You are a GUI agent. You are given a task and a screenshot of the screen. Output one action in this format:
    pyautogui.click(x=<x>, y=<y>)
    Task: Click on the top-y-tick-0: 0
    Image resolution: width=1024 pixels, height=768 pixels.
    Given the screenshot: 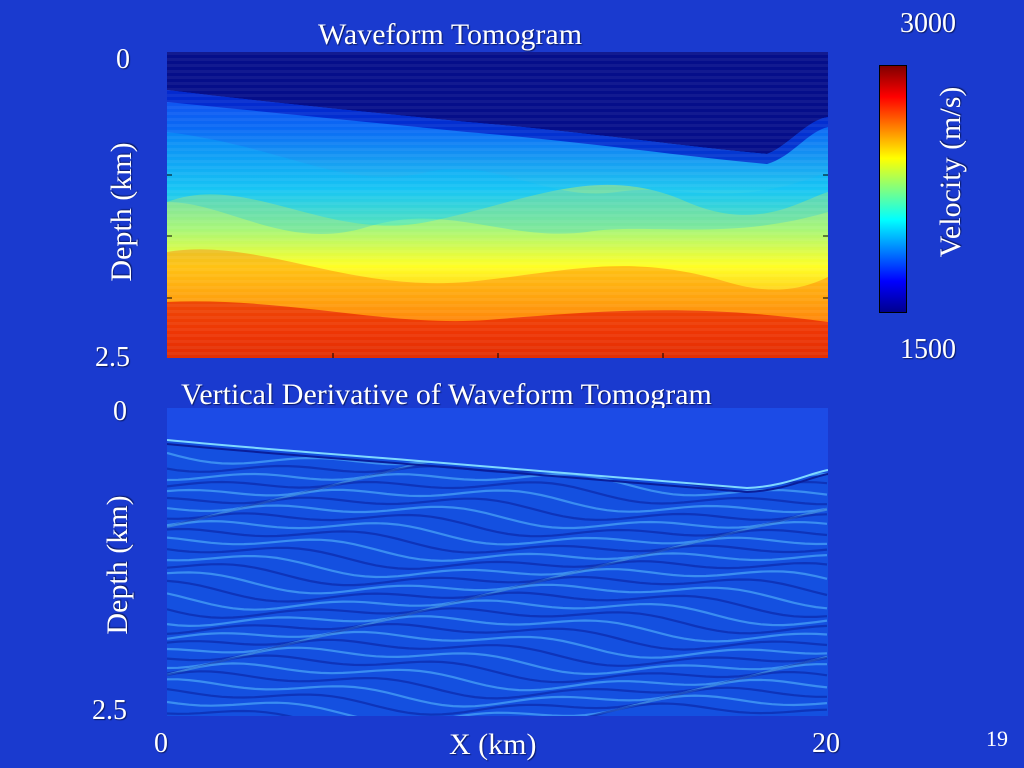 What is the action you would take?
    pyautogui.click(x=123, y=59)
    